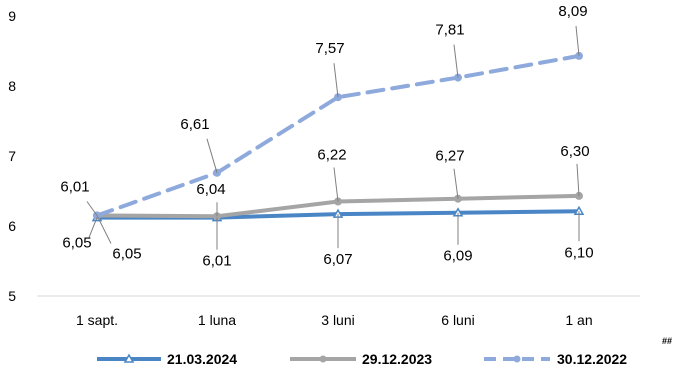 Image resolution: width=686 pixels, height=370 pixels. I want to click on legend: 21.03.2024 29.12.2023 30.12.2022, so click(362, 359).